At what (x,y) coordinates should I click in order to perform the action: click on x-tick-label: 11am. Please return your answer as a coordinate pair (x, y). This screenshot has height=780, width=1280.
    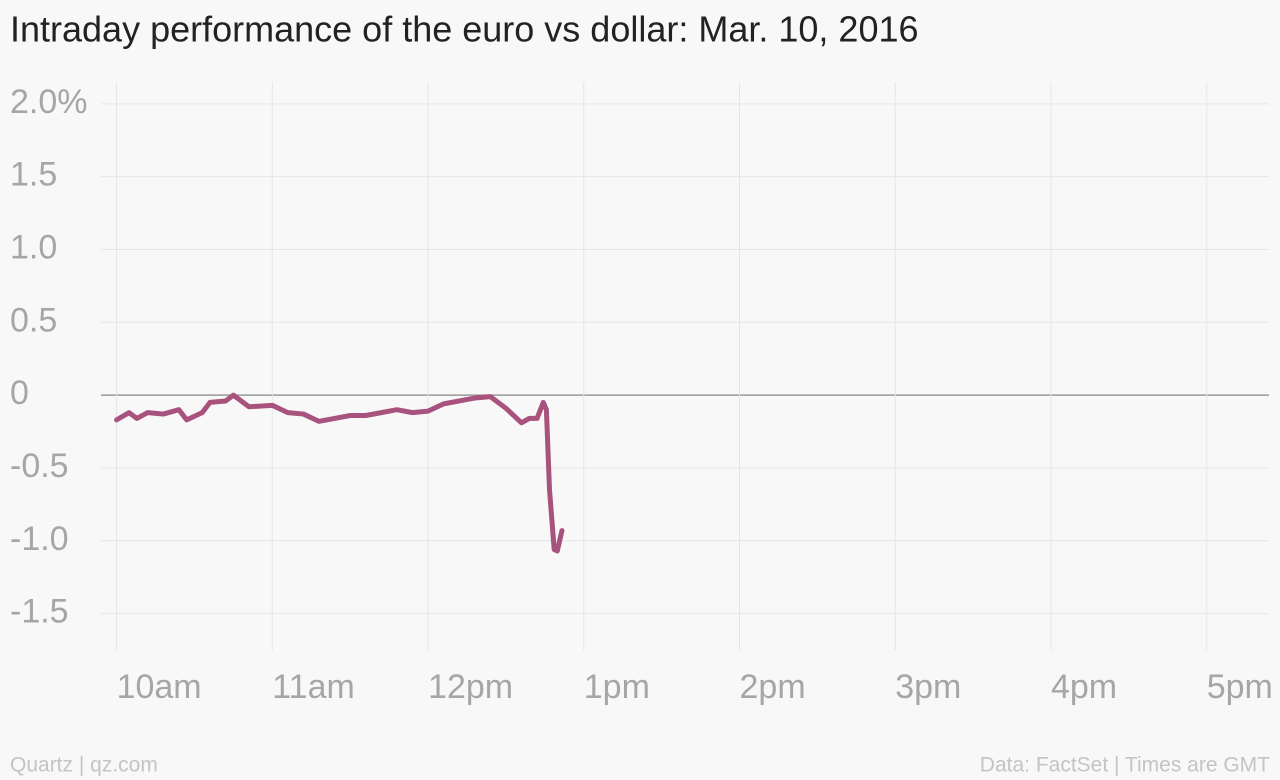
    Looking at the image, I should click on (313, 687).